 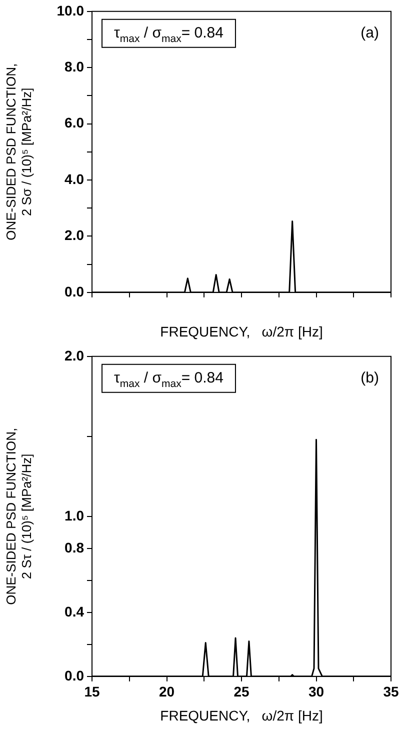 I want to click on y-tick-label: 8.0, so click(x=74, y=66).